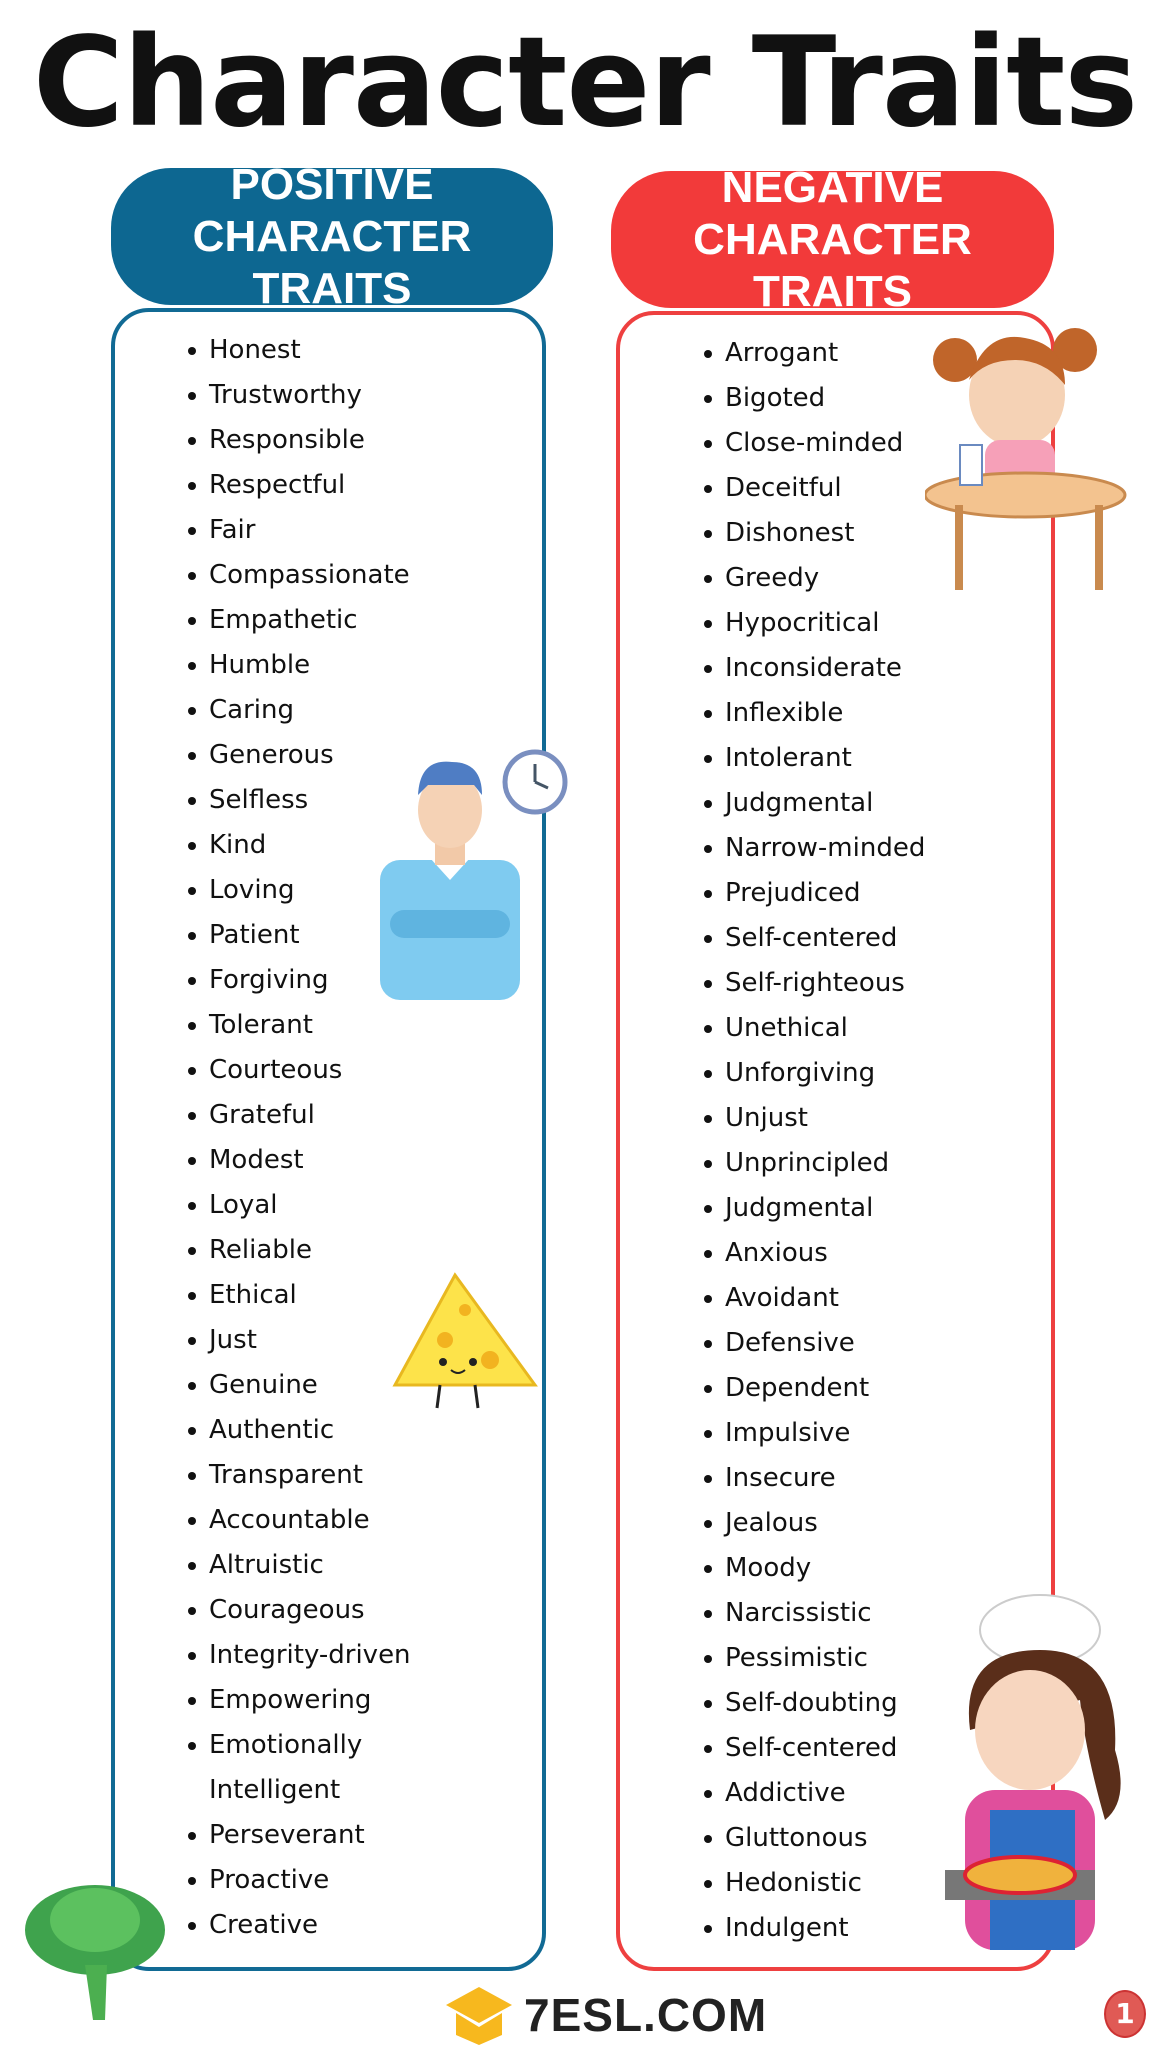 The width and height of the screenshot is (1170, 2048). Describe the element at coordinates (317, 800) in the screenshot. I see `positive-trait-item: Selfless` at that location.